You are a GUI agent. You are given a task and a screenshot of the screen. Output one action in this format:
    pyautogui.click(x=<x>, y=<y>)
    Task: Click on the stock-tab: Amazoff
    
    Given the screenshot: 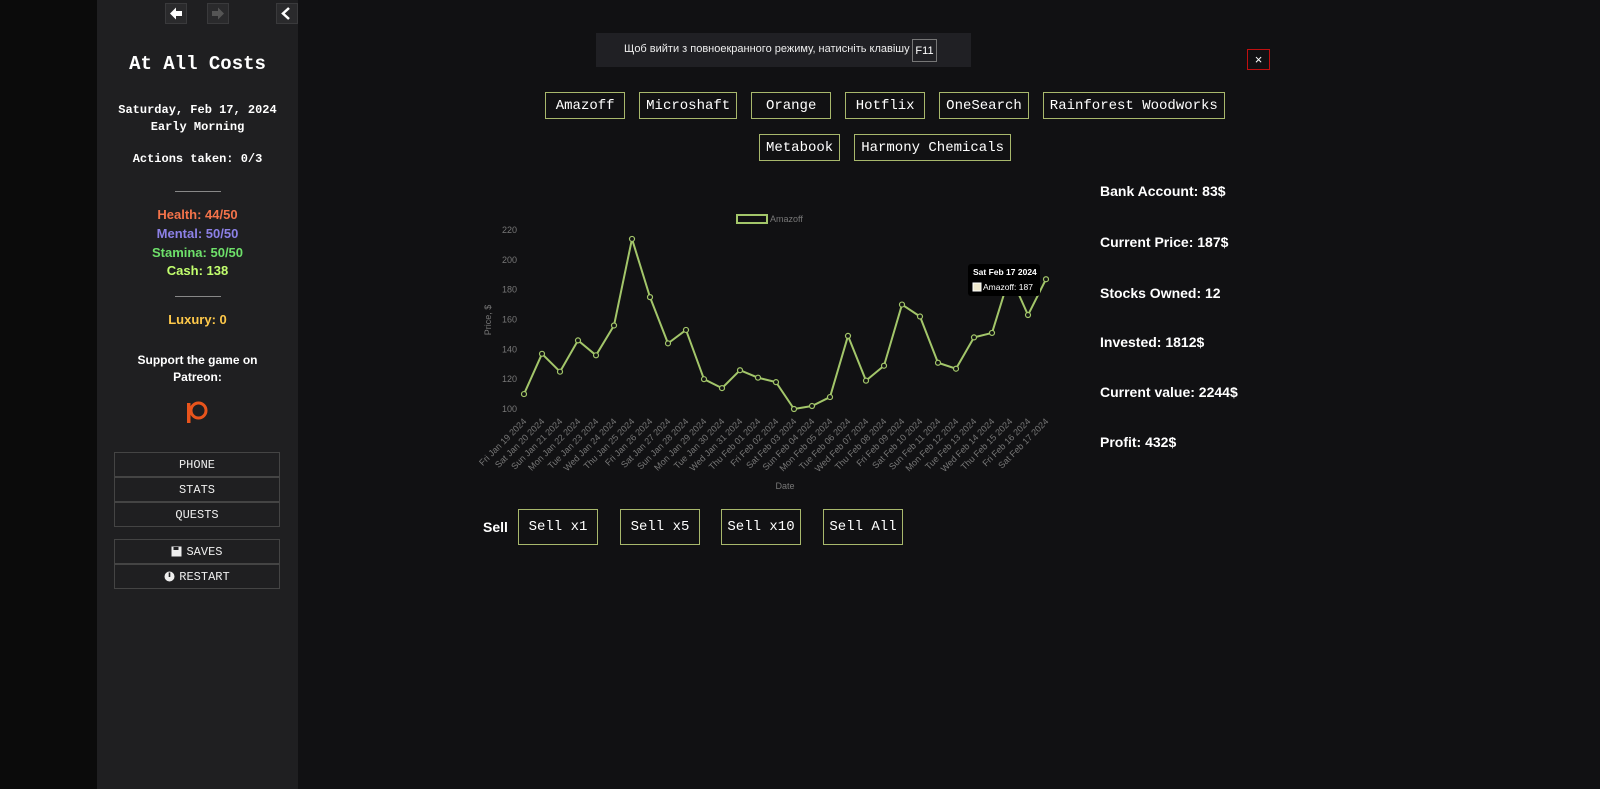 What is the action you would take?
    pyautogui.click(x=585, y=105)
    